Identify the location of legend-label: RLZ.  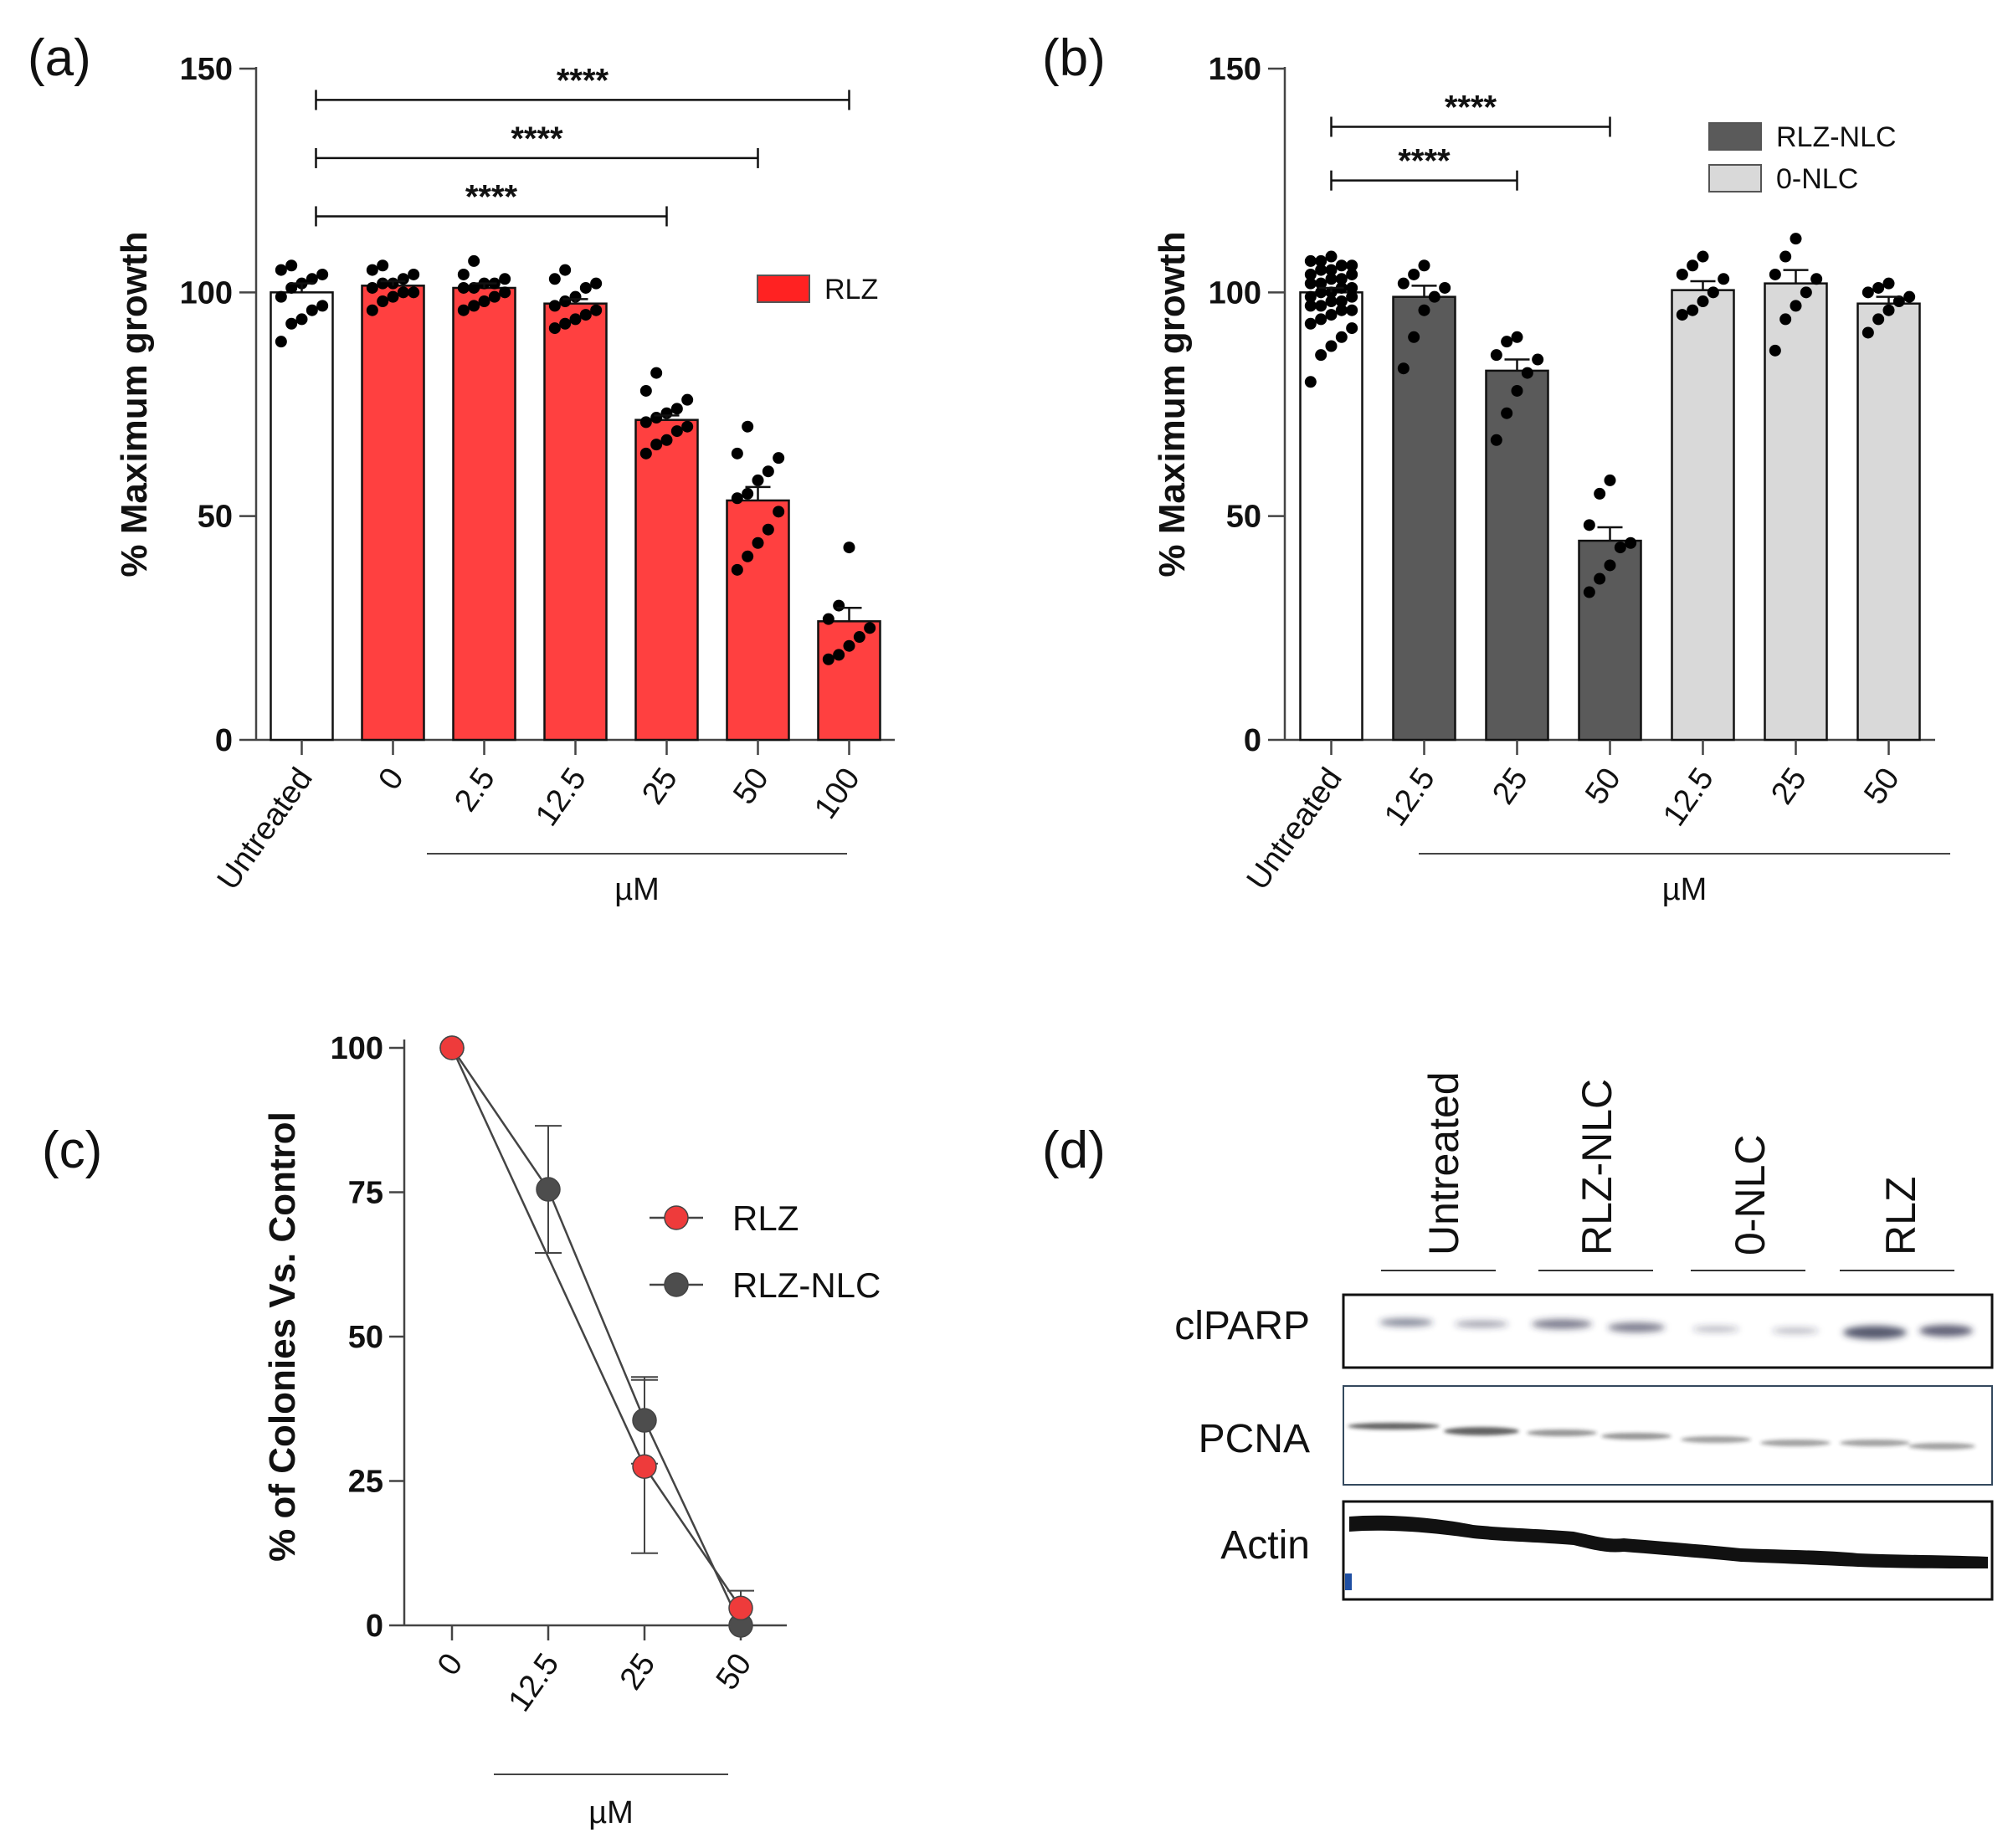
(765, 1218).